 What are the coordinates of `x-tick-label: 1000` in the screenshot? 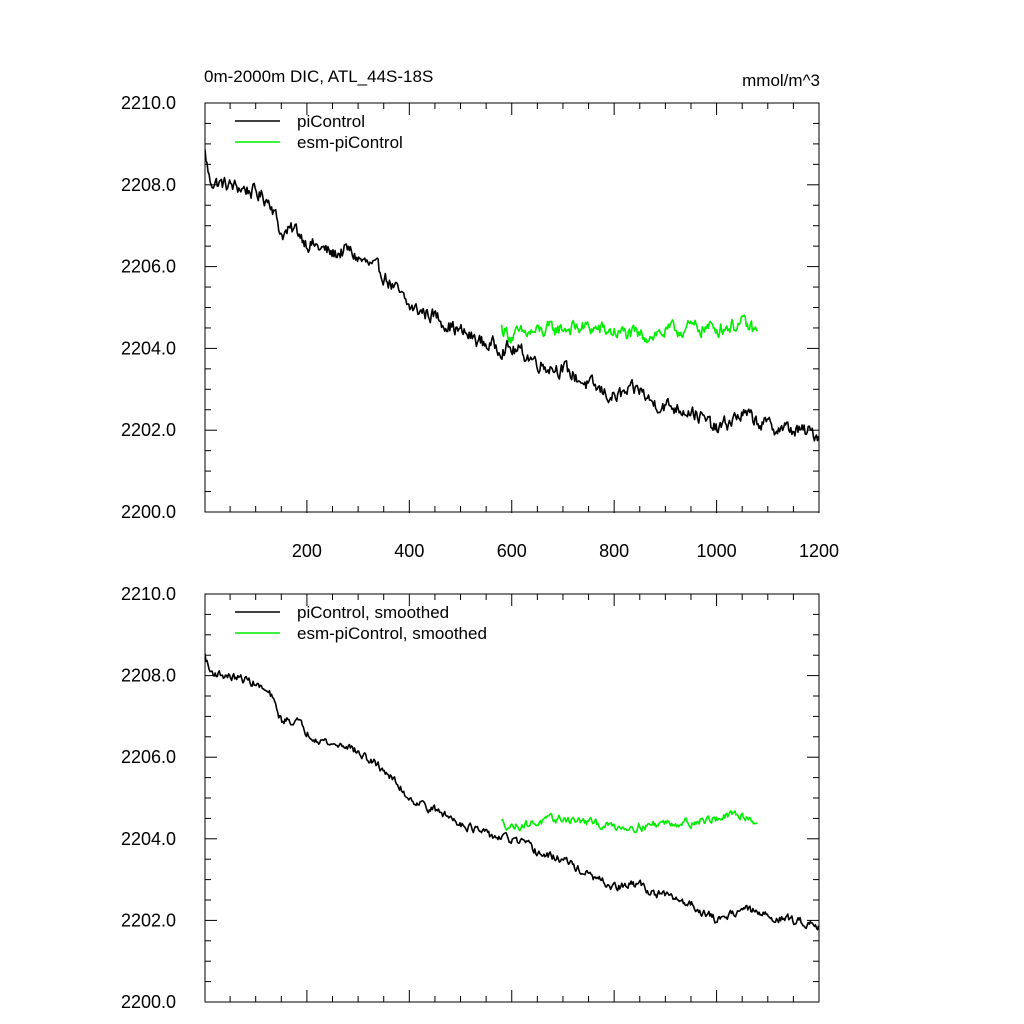 It's located at (717, 551).